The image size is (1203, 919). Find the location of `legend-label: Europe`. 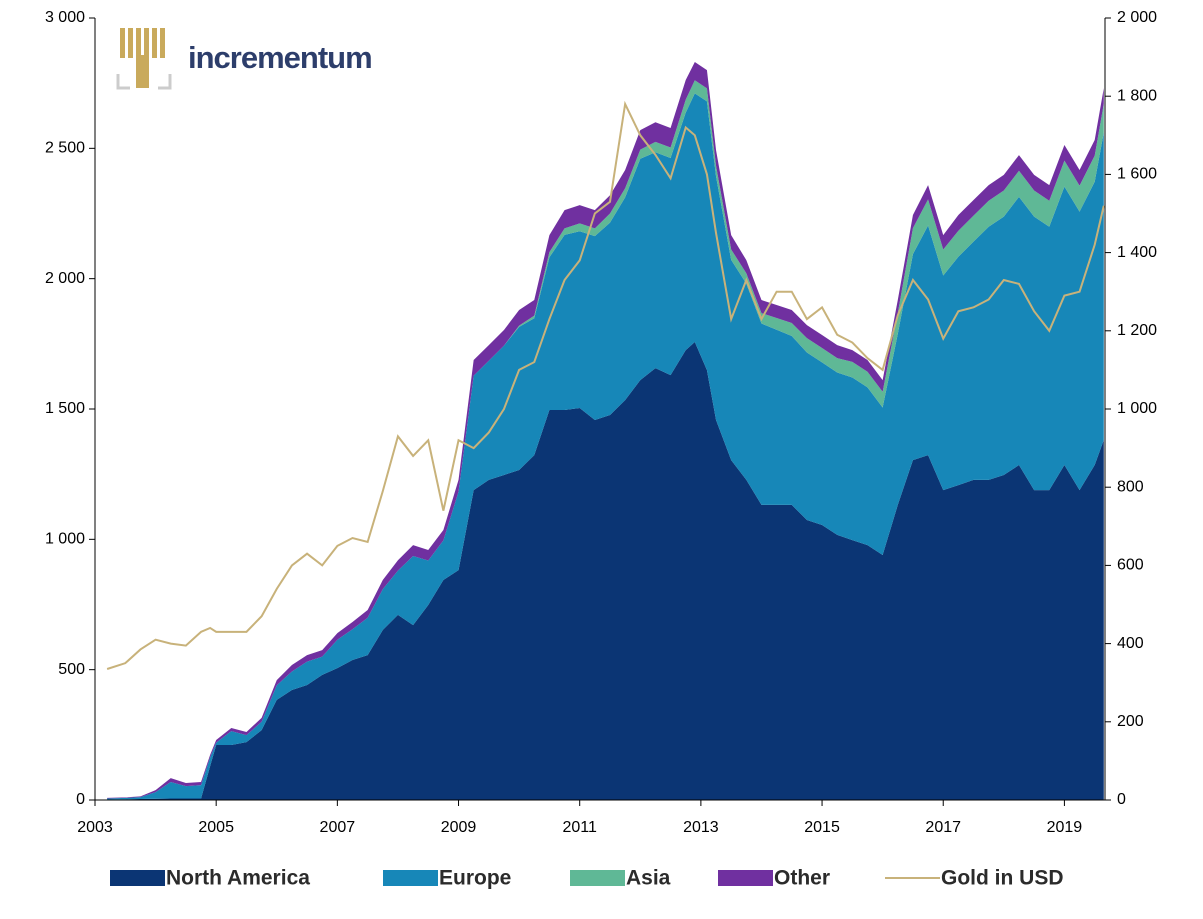

legend-label: Europe is located at coordinates (475, 878).